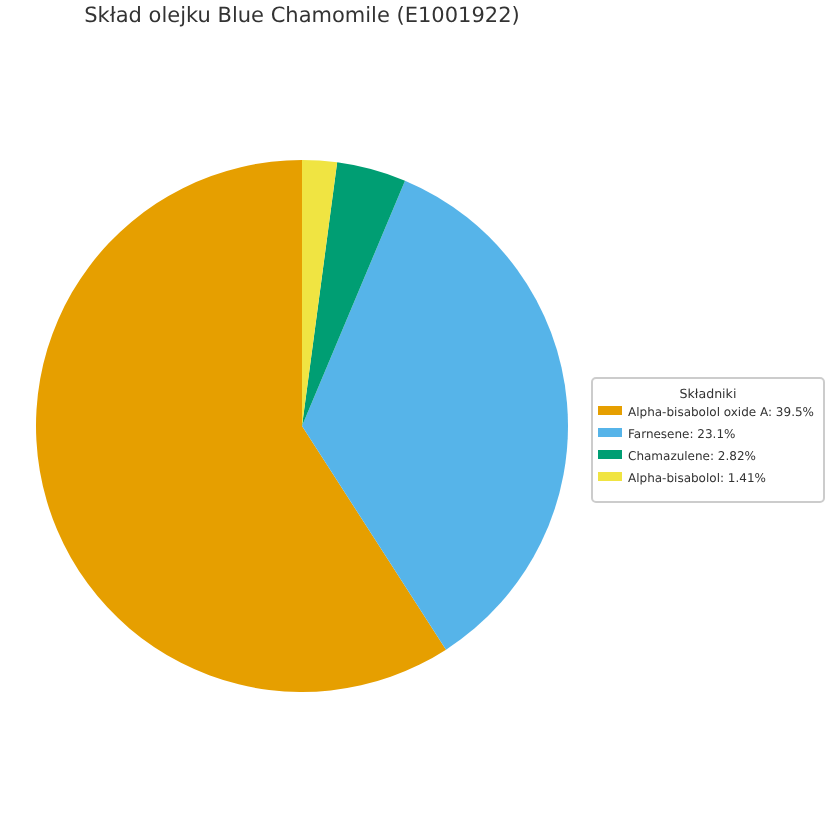 The image size is (832, 832). Describe the element at coordinates (302, 16) in the screenshot. I see `chart-title: Skład olejku Blue Chamomile (E1001922)` at that location.